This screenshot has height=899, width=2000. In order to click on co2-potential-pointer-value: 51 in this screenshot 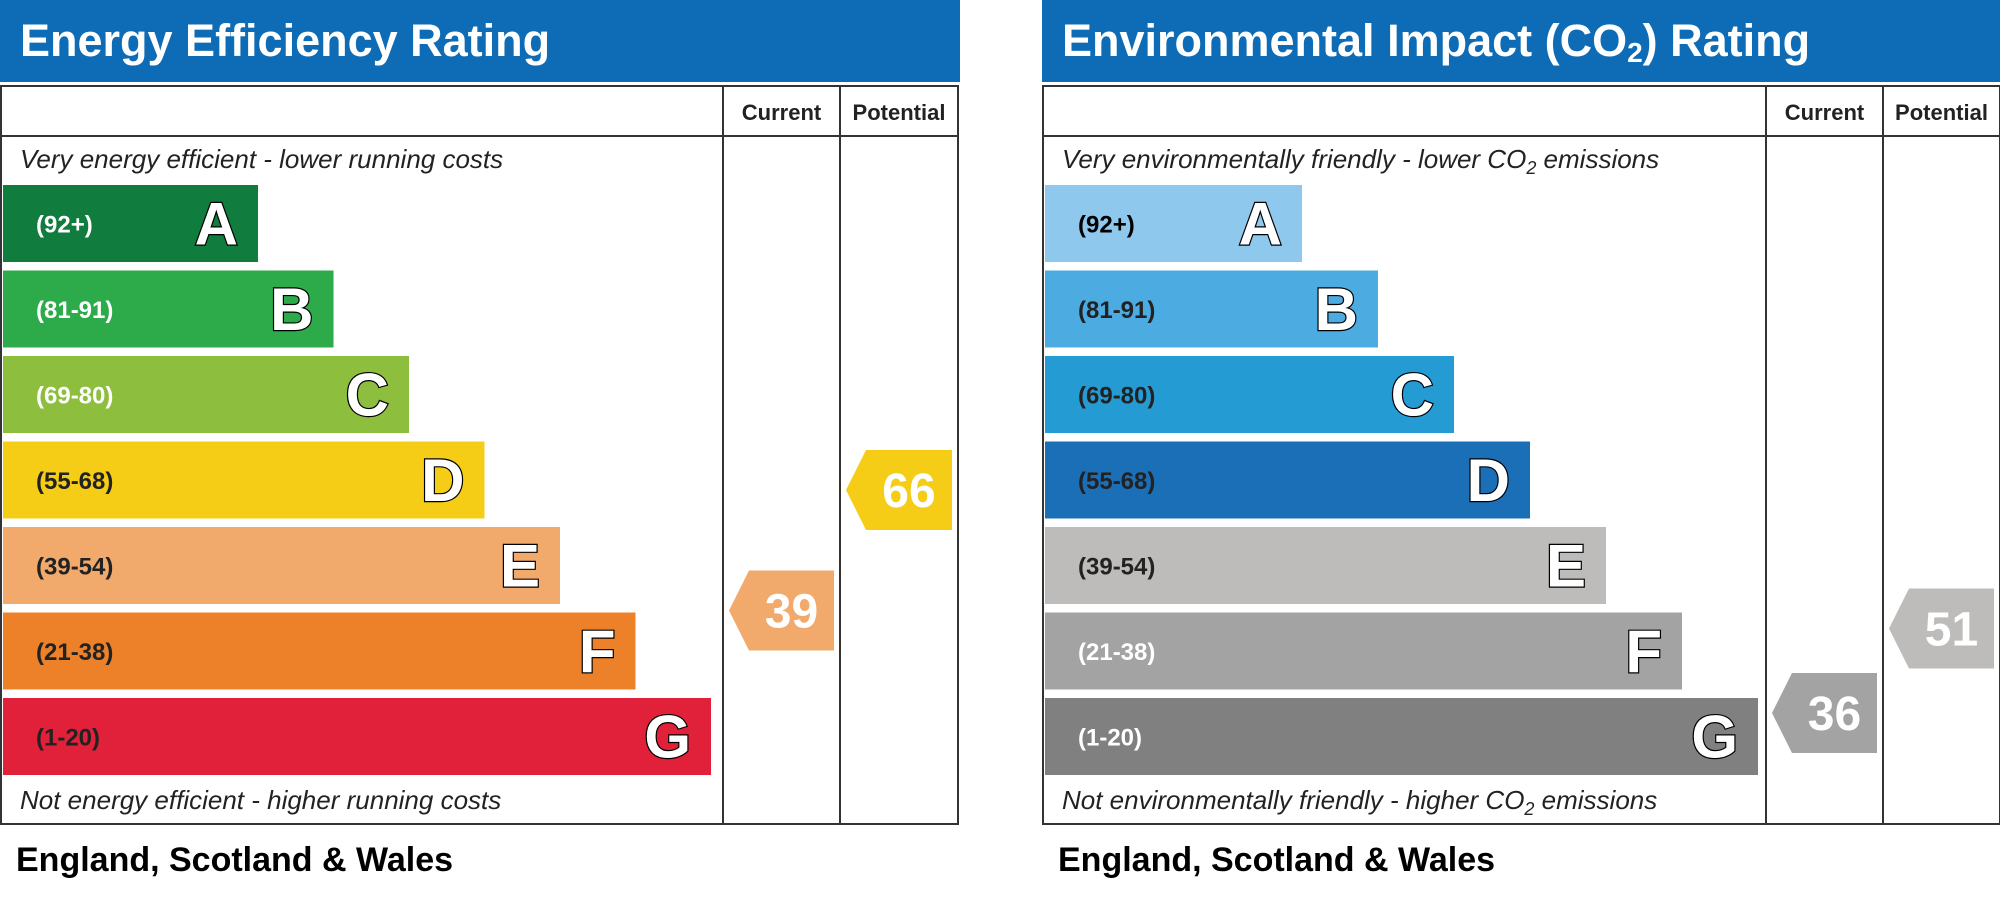, I will do `click(1951, 630)`.